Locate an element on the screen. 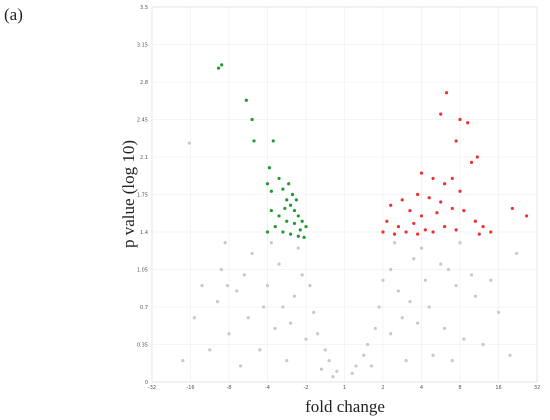 The height and width of the screenshot is (420, 550). x-tick-label: 4 is located at coordinates (421, 388).